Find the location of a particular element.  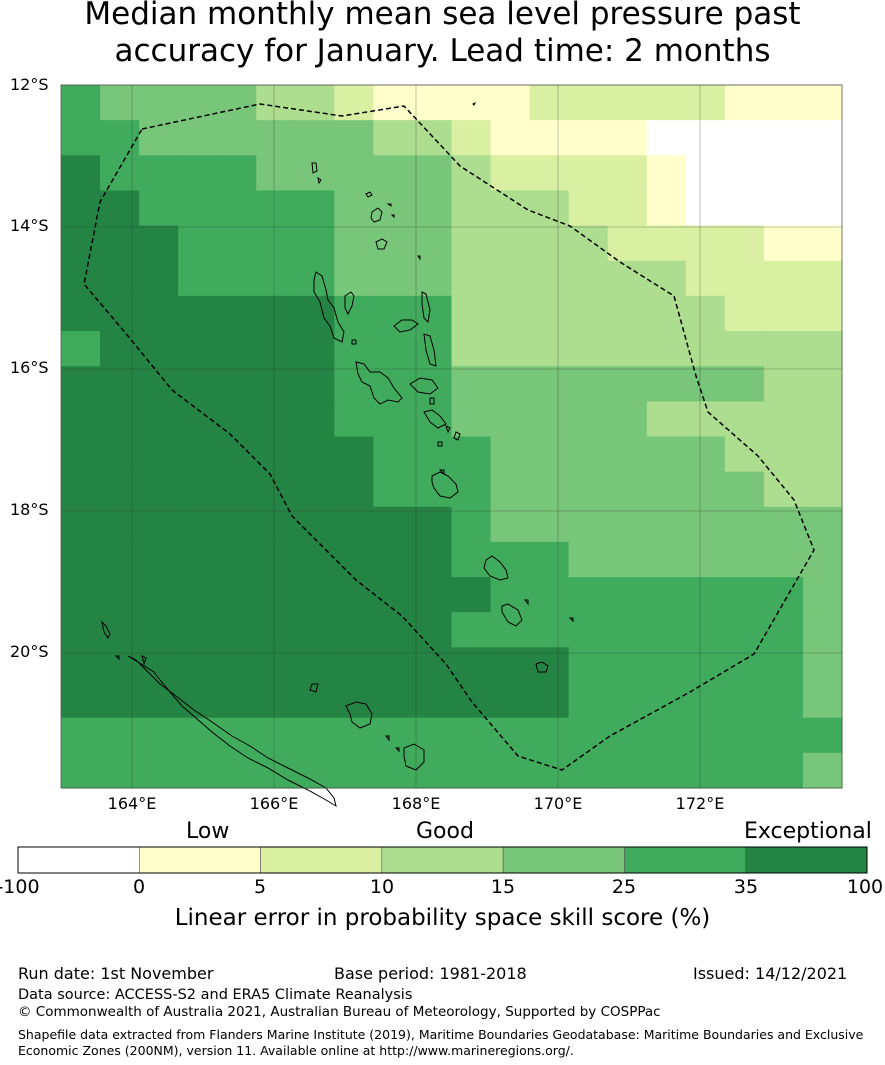

colorbar-segment is located at coordinates (685, 860).